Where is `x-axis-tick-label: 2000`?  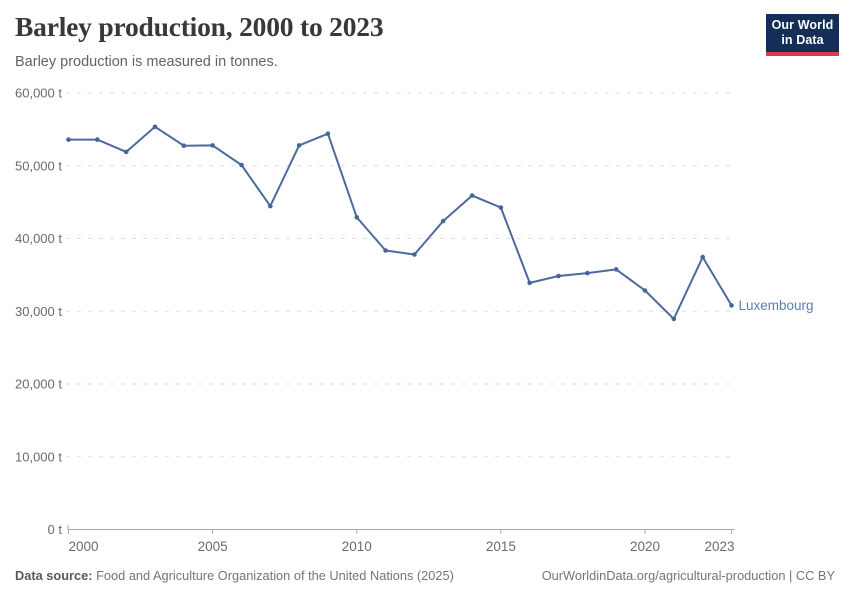 x-axis-tick-label: 2000 is located at coordinates (84, 546).